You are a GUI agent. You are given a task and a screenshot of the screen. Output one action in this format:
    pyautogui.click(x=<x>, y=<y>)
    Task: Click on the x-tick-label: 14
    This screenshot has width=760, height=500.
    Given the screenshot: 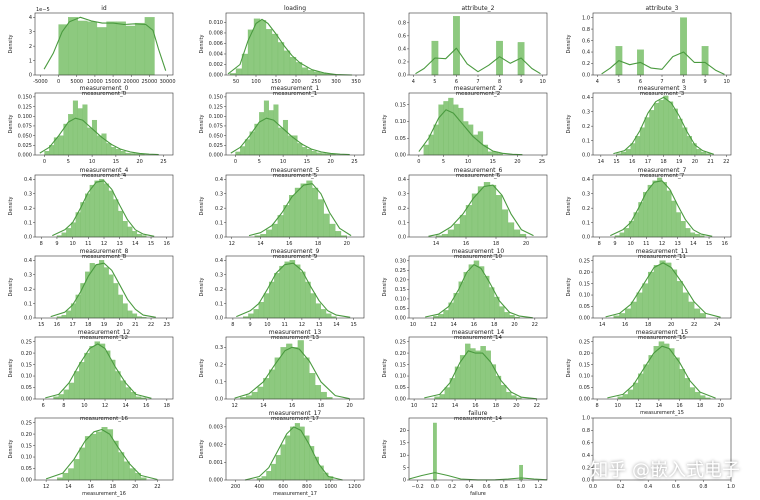 What is the action you would take?
    pyautogui.click(x=659, y=406)
    